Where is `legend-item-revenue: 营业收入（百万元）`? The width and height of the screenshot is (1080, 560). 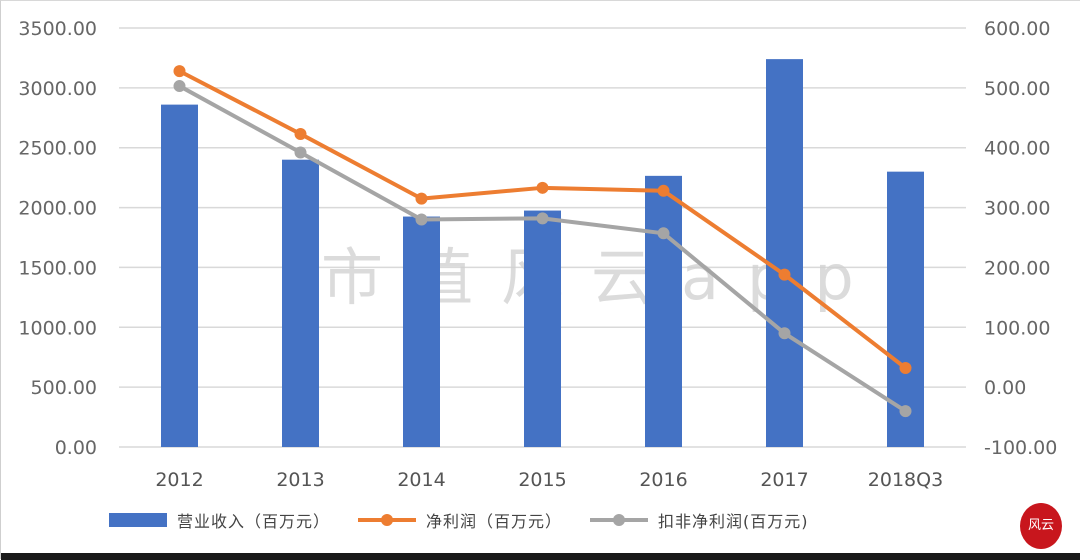 legend-item-revenue: 营业收入（百万元） is located at coordinates (219, 520).